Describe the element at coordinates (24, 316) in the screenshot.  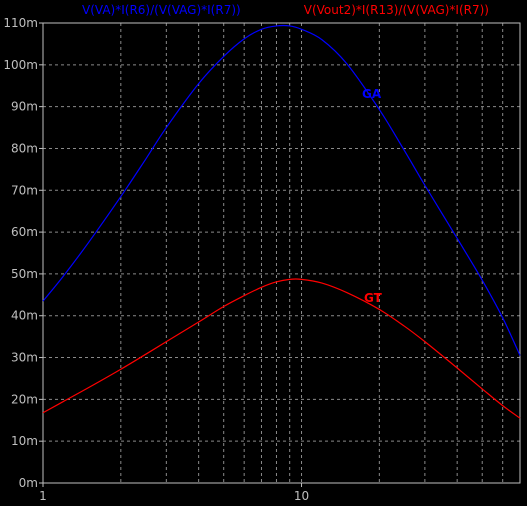
I see `y-tick-label: 40m` at that location.